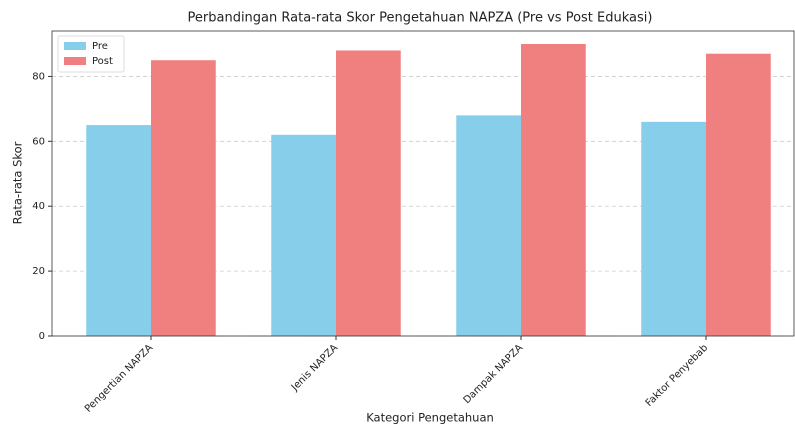 The width and height of the screenshot is (795, 426). What do you see at coordinates (38, 271) in the screenshot?
I see `y-tick-label: 20` at bounding box center [38, 271].